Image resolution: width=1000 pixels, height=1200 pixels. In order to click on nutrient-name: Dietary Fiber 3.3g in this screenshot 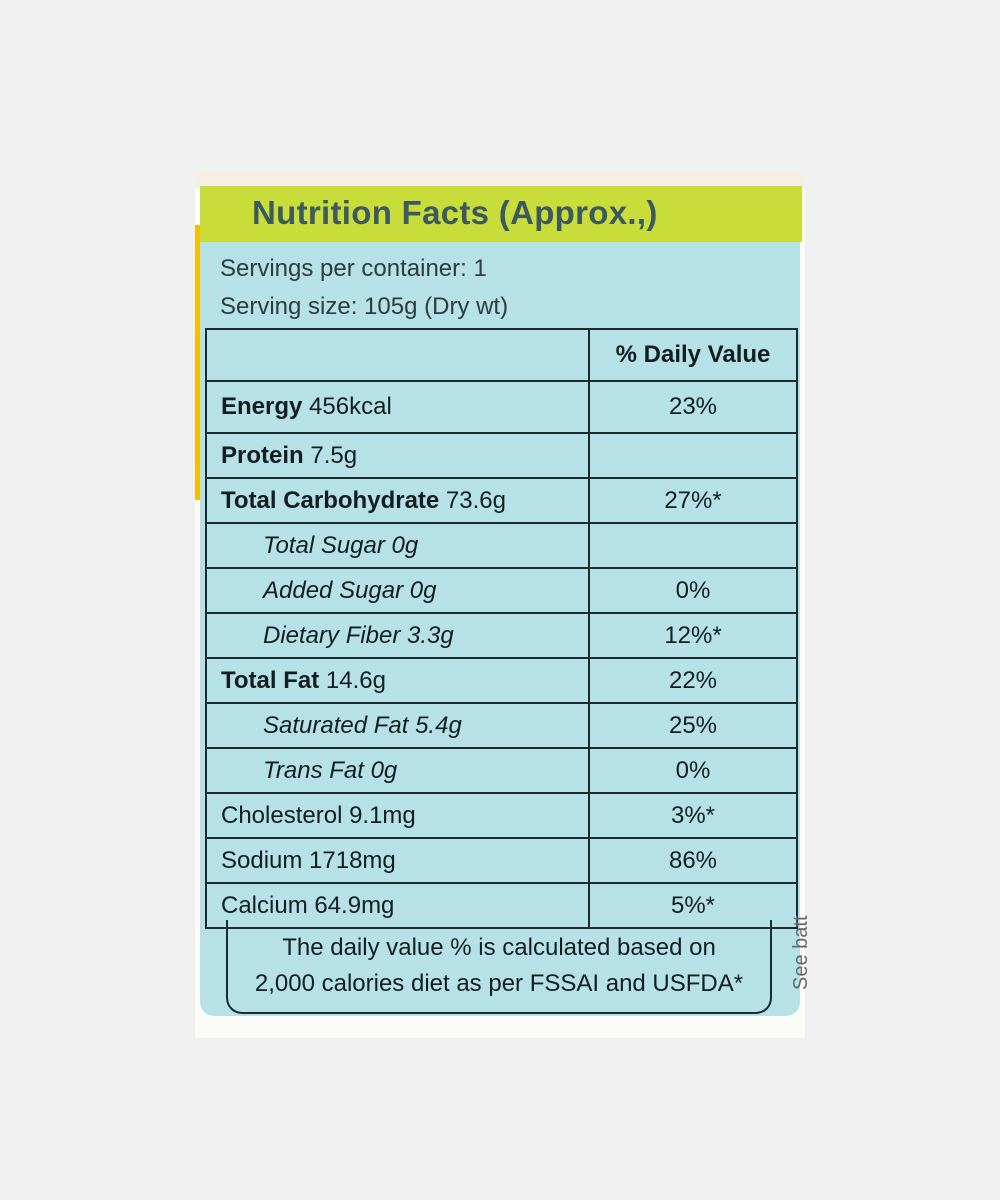, I will do `click(397, 635)`.